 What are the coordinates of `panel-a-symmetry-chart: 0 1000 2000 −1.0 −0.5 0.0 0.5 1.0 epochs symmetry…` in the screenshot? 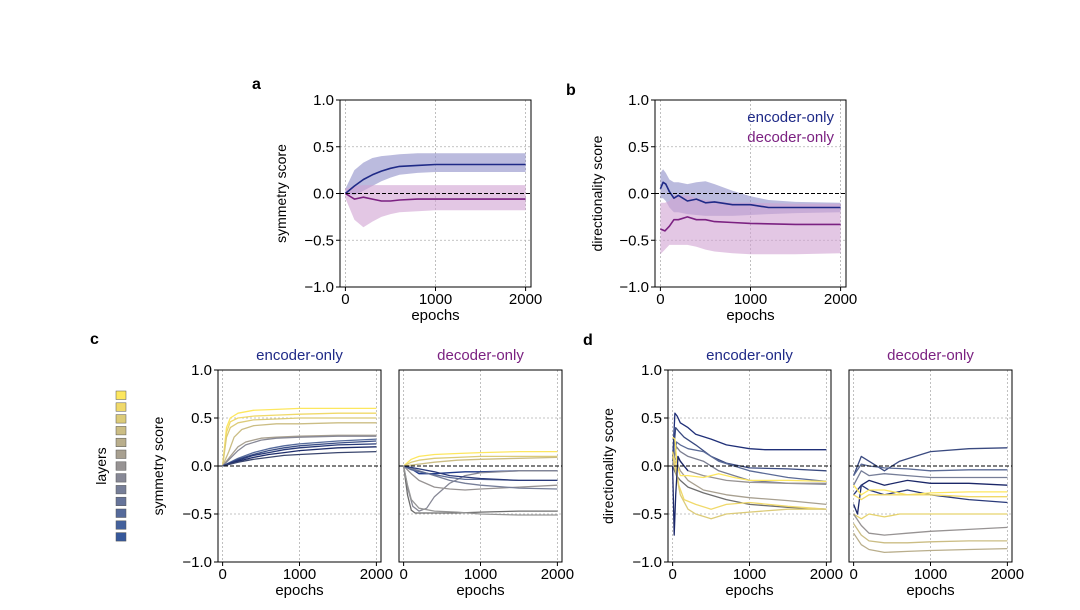 It's located at (407, 208).